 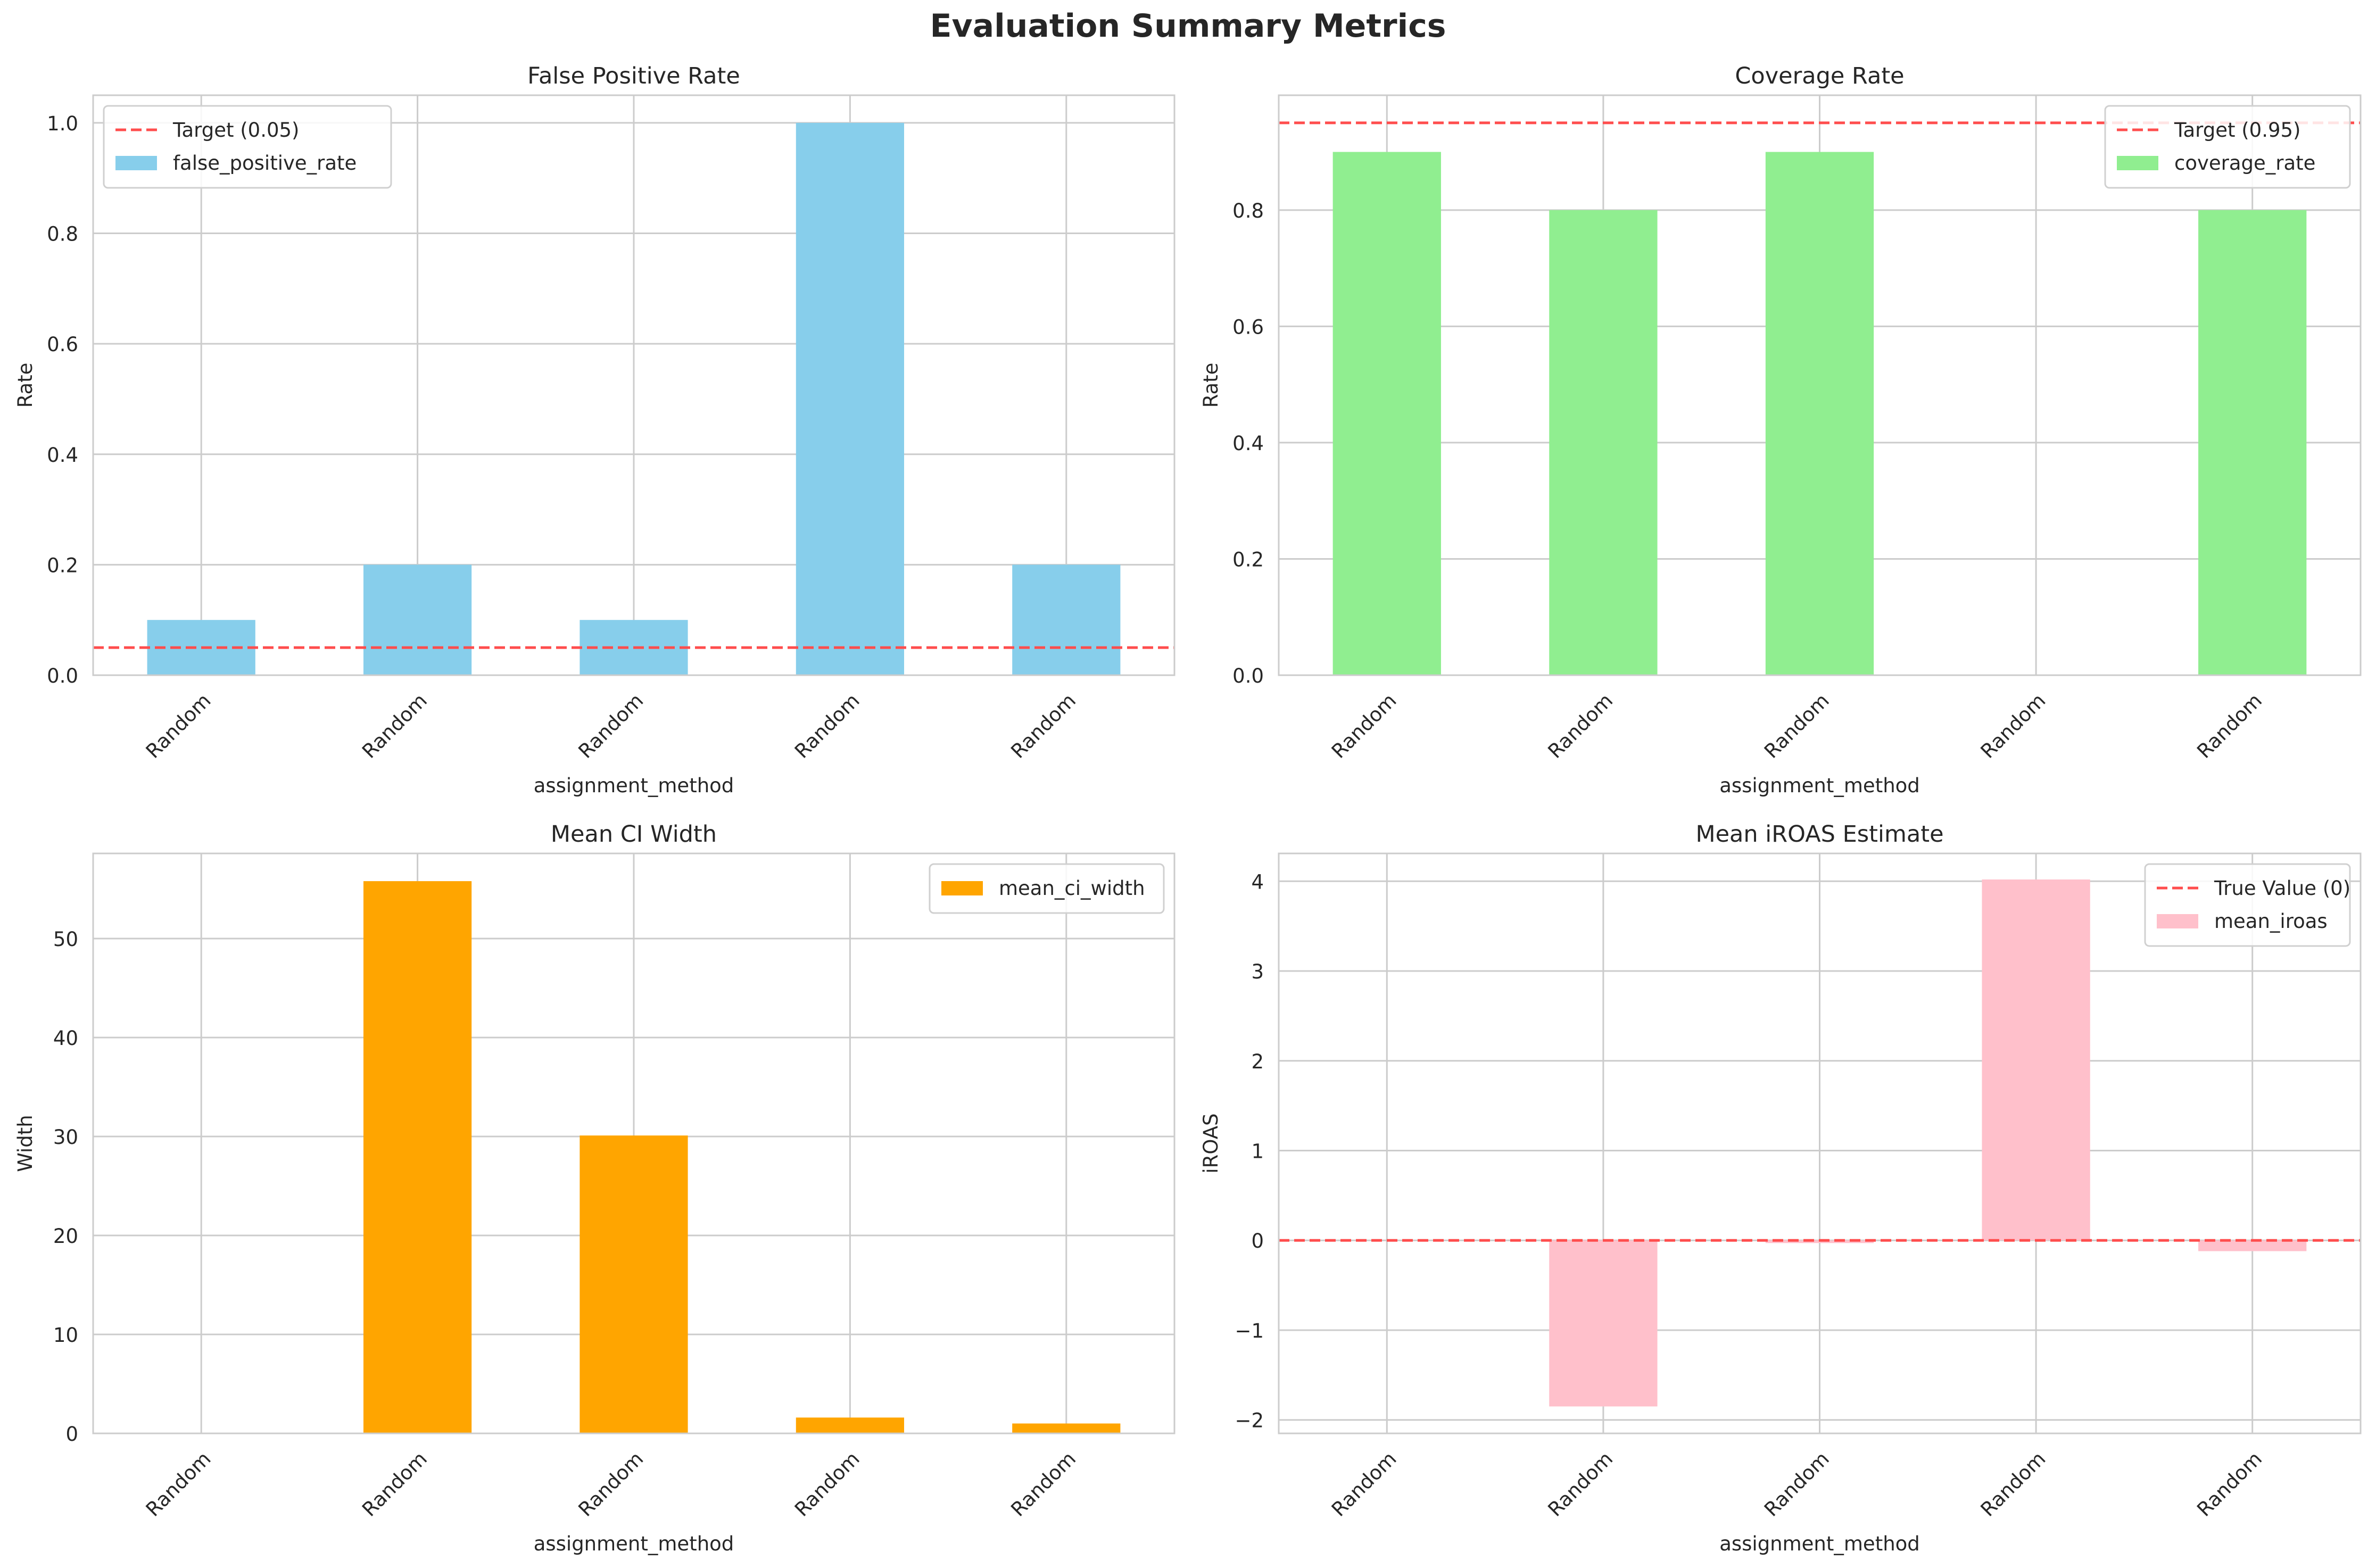 I want to click on y-tick-label: 4, so click(x=1257, y=881).